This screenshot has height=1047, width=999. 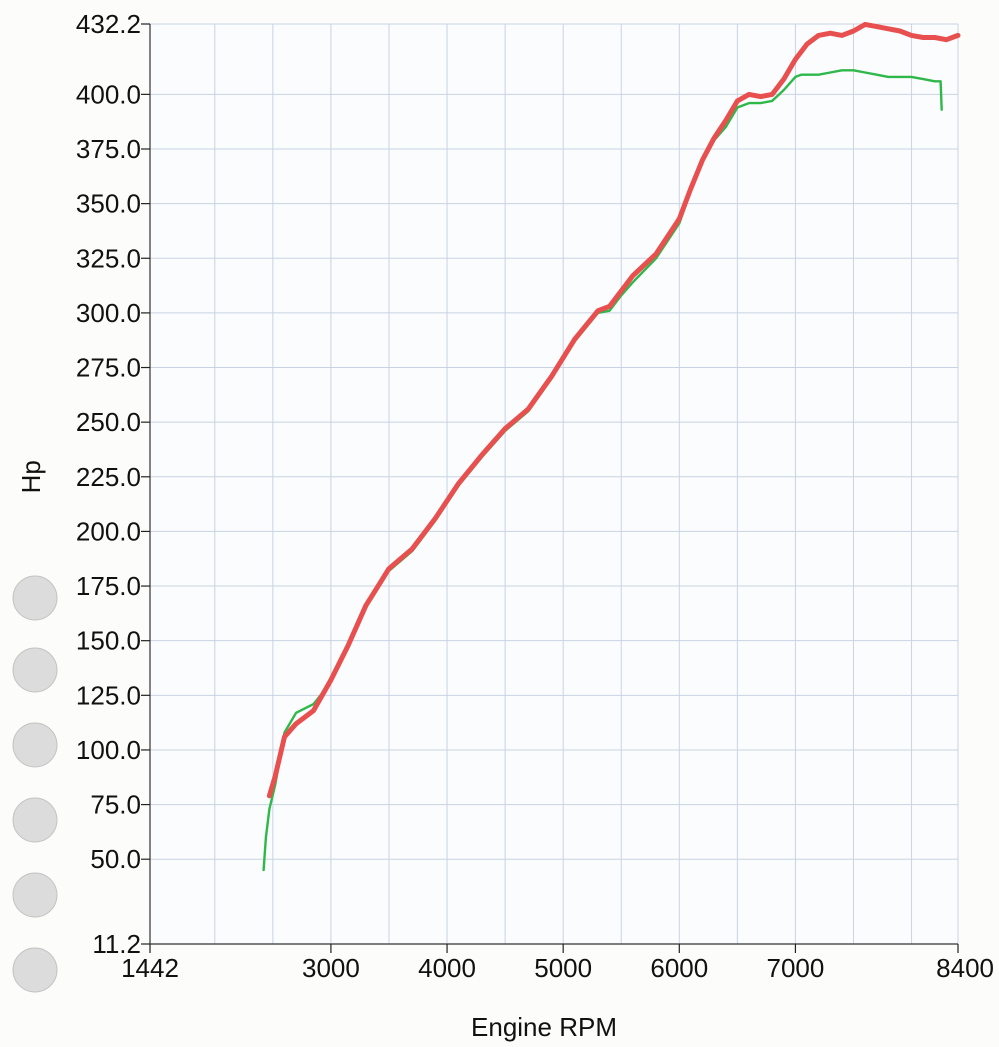 What do you see at coordinates (115, 859) in the screenshot?
I see `y-tick-label: 50.0` at bounding box center [115, 859].